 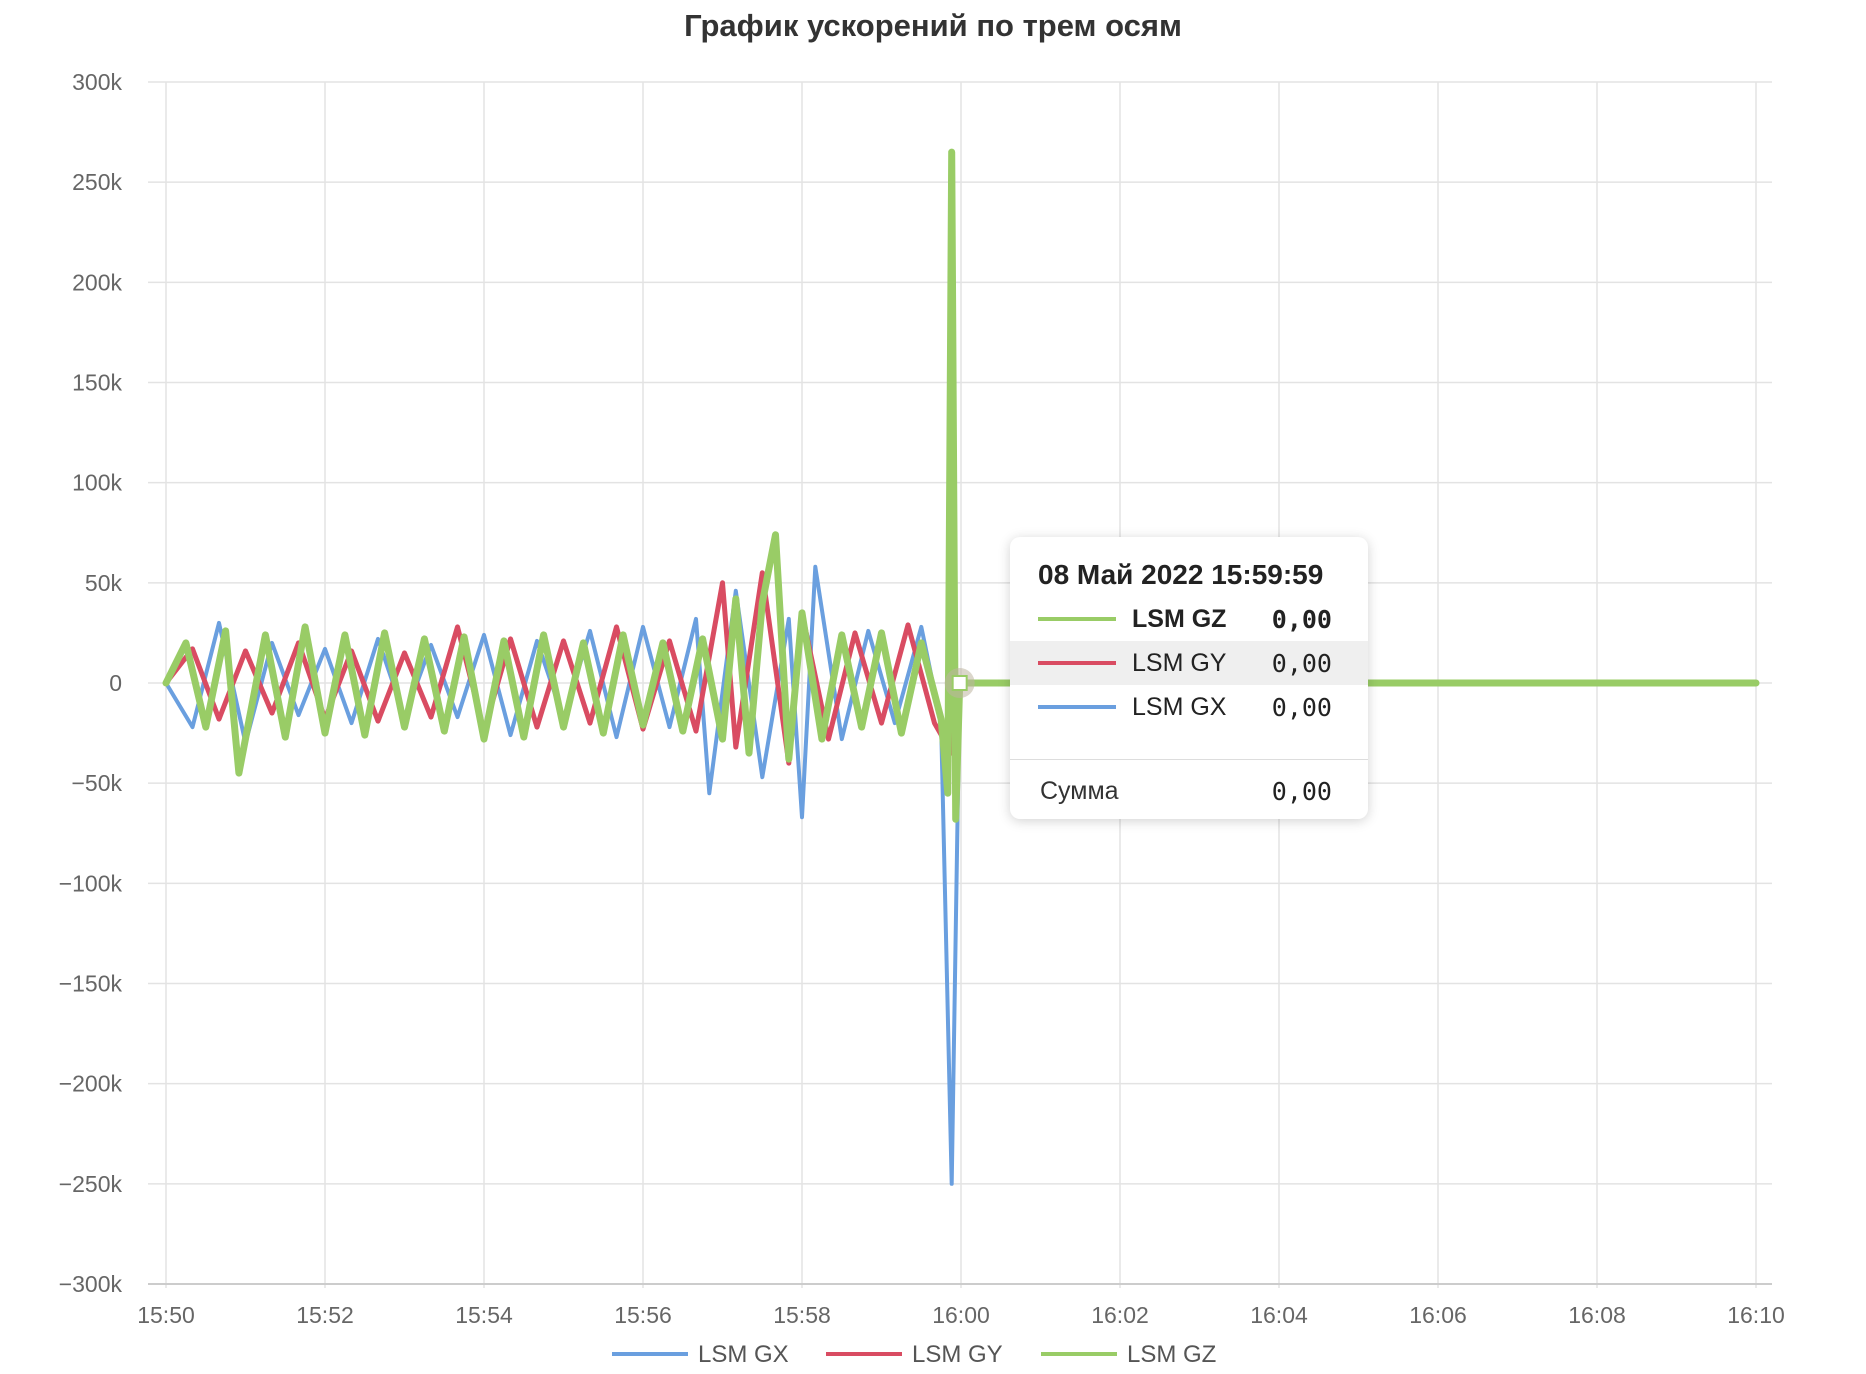 I want to click on tooltip-total-label: Сумма, so click(x=1079, y=791).